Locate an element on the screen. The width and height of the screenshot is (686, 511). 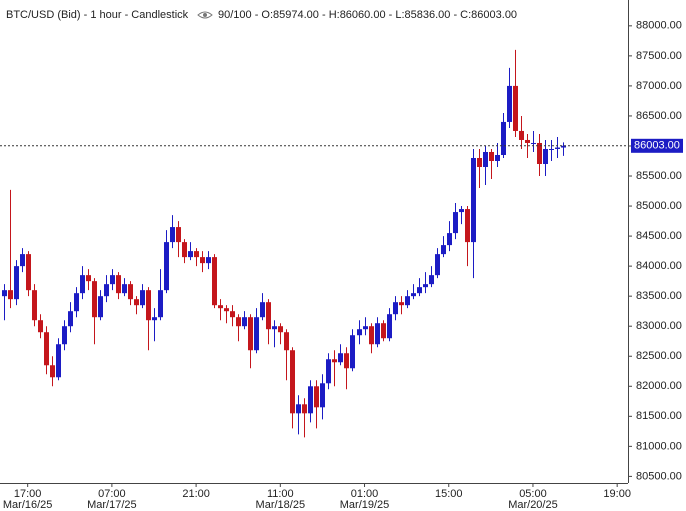
y-tick-label: 80500.00 is located at coordinates (659, 476).